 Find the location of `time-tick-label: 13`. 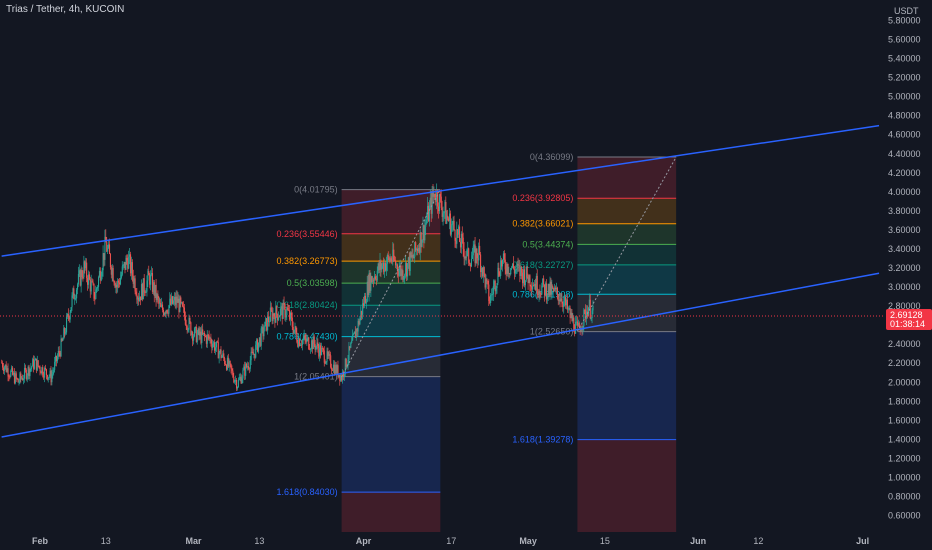

time-tick-label: 13 is located at coordinates (106, 541).